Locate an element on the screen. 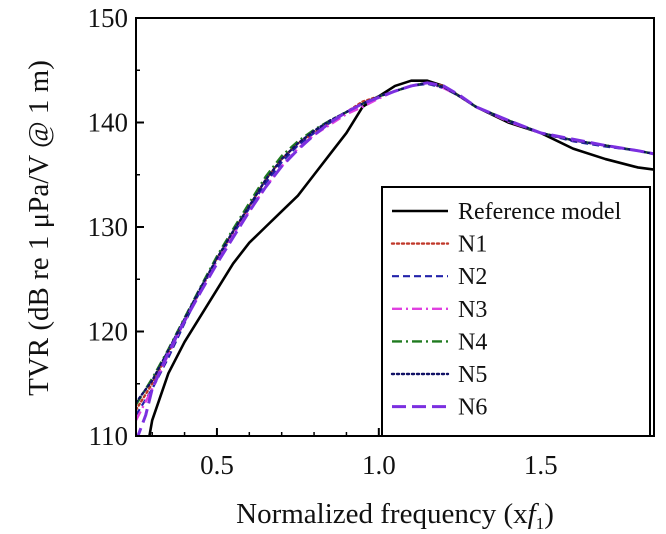 The height and width of the screenshot is (534, 666). legend-label-n3: N3 is located at coordinates (472, 310).